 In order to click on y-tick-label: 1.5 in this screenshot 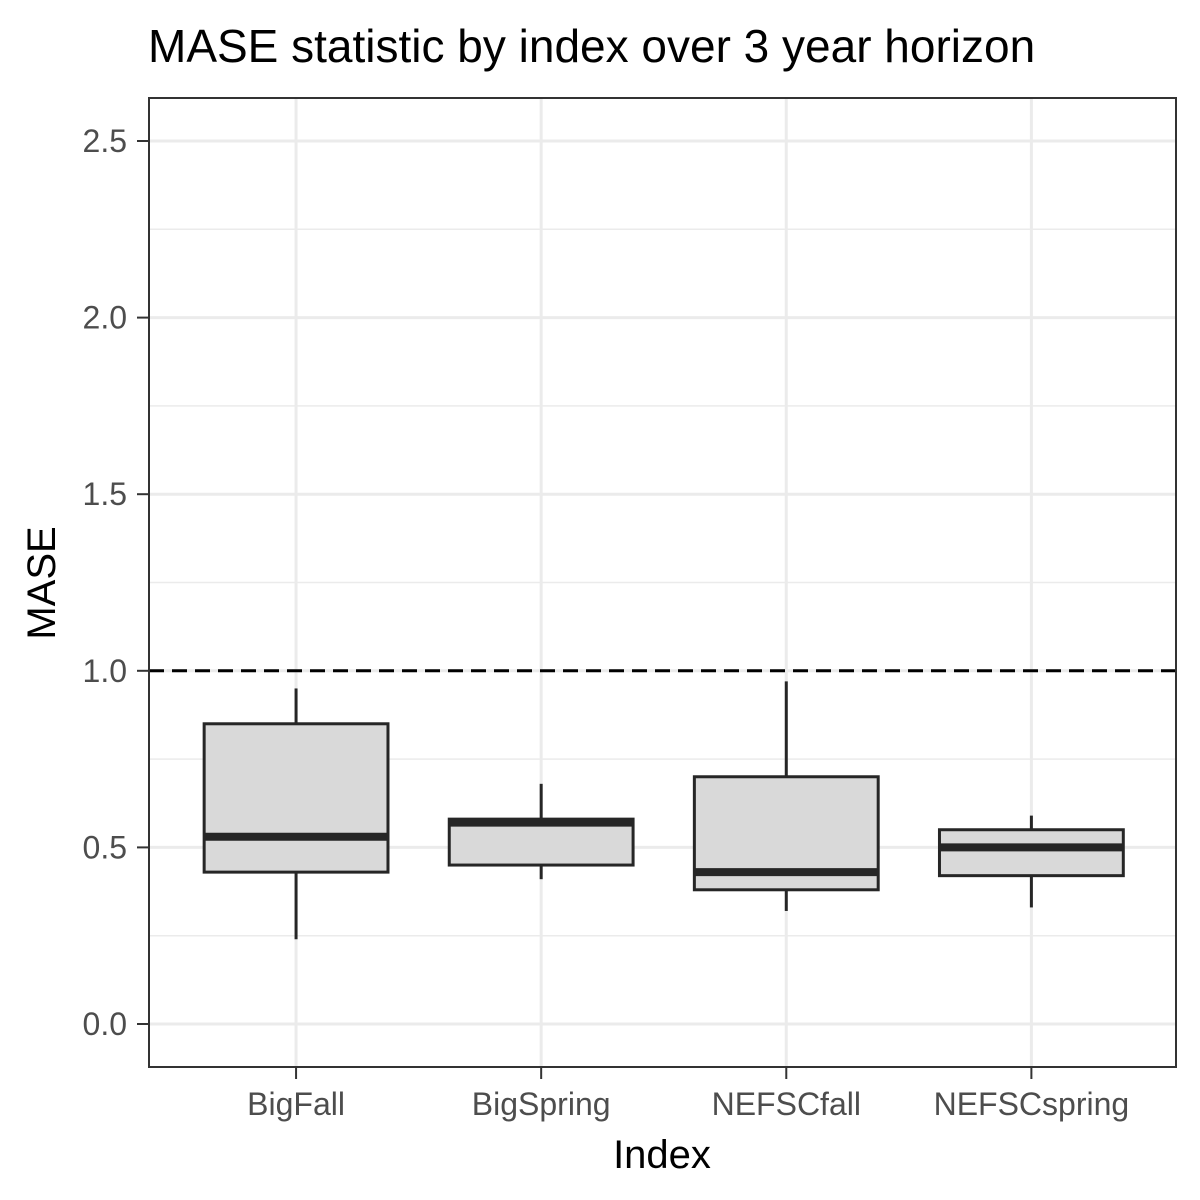, I will do `click(105, 494)`.